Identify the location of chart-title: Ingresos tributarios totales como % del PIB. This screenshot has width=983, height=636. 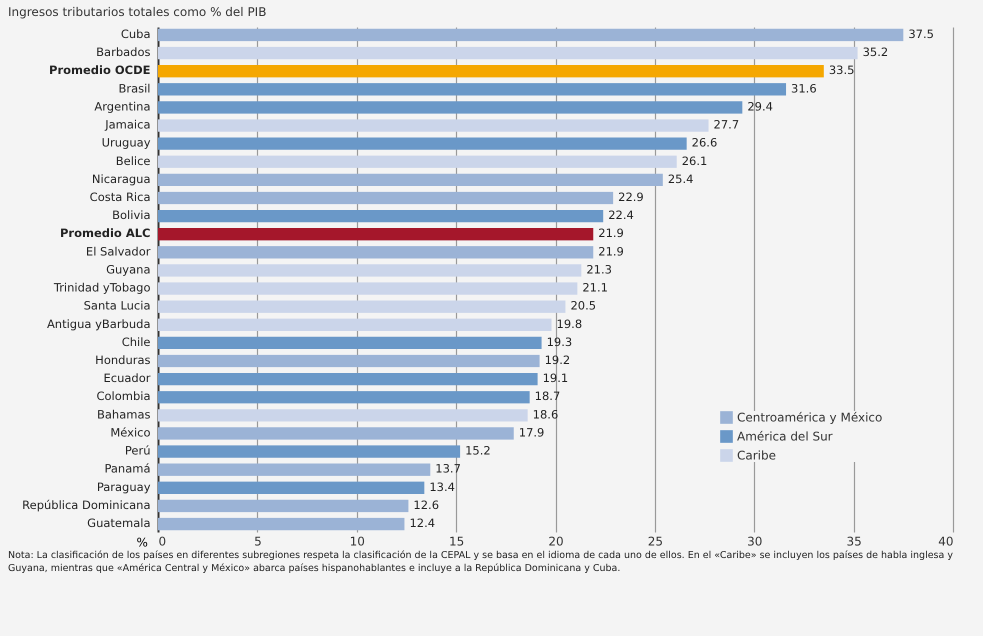
(137, 12).